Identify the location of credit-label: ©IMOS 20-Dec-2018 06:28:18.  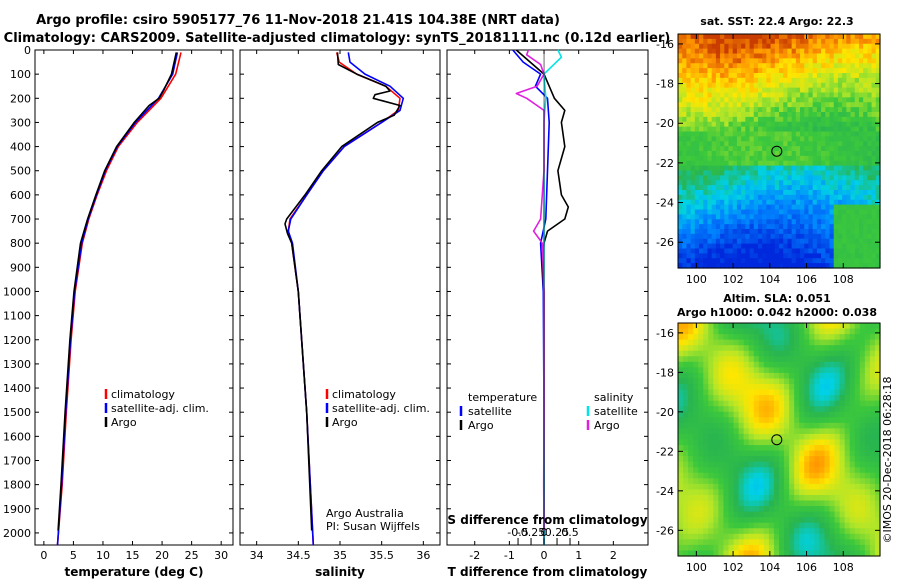
(887, 460).